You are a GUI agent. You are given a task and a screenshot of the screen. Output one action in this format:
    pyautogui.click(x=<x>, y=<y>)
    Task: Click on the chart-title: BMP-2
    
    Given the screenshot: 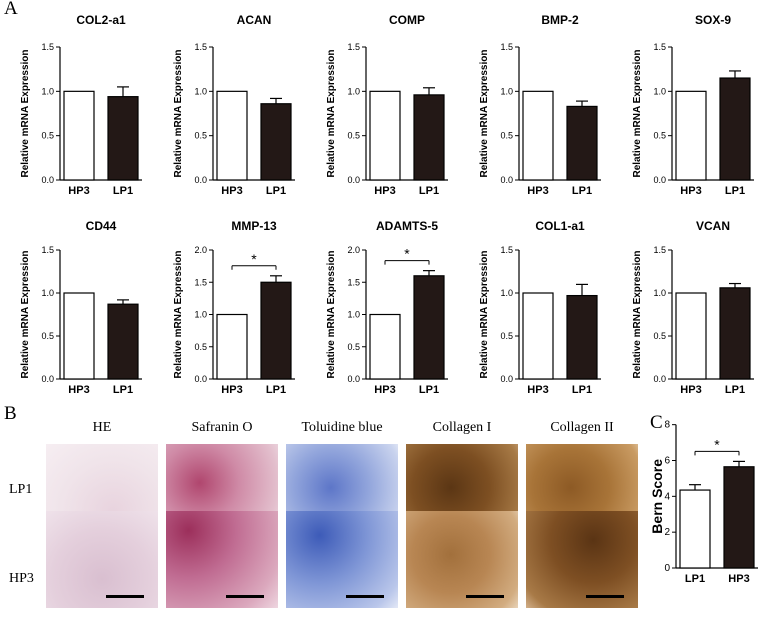 What is the action you would take?
    pyautogui.click(x=560, y=20)
    